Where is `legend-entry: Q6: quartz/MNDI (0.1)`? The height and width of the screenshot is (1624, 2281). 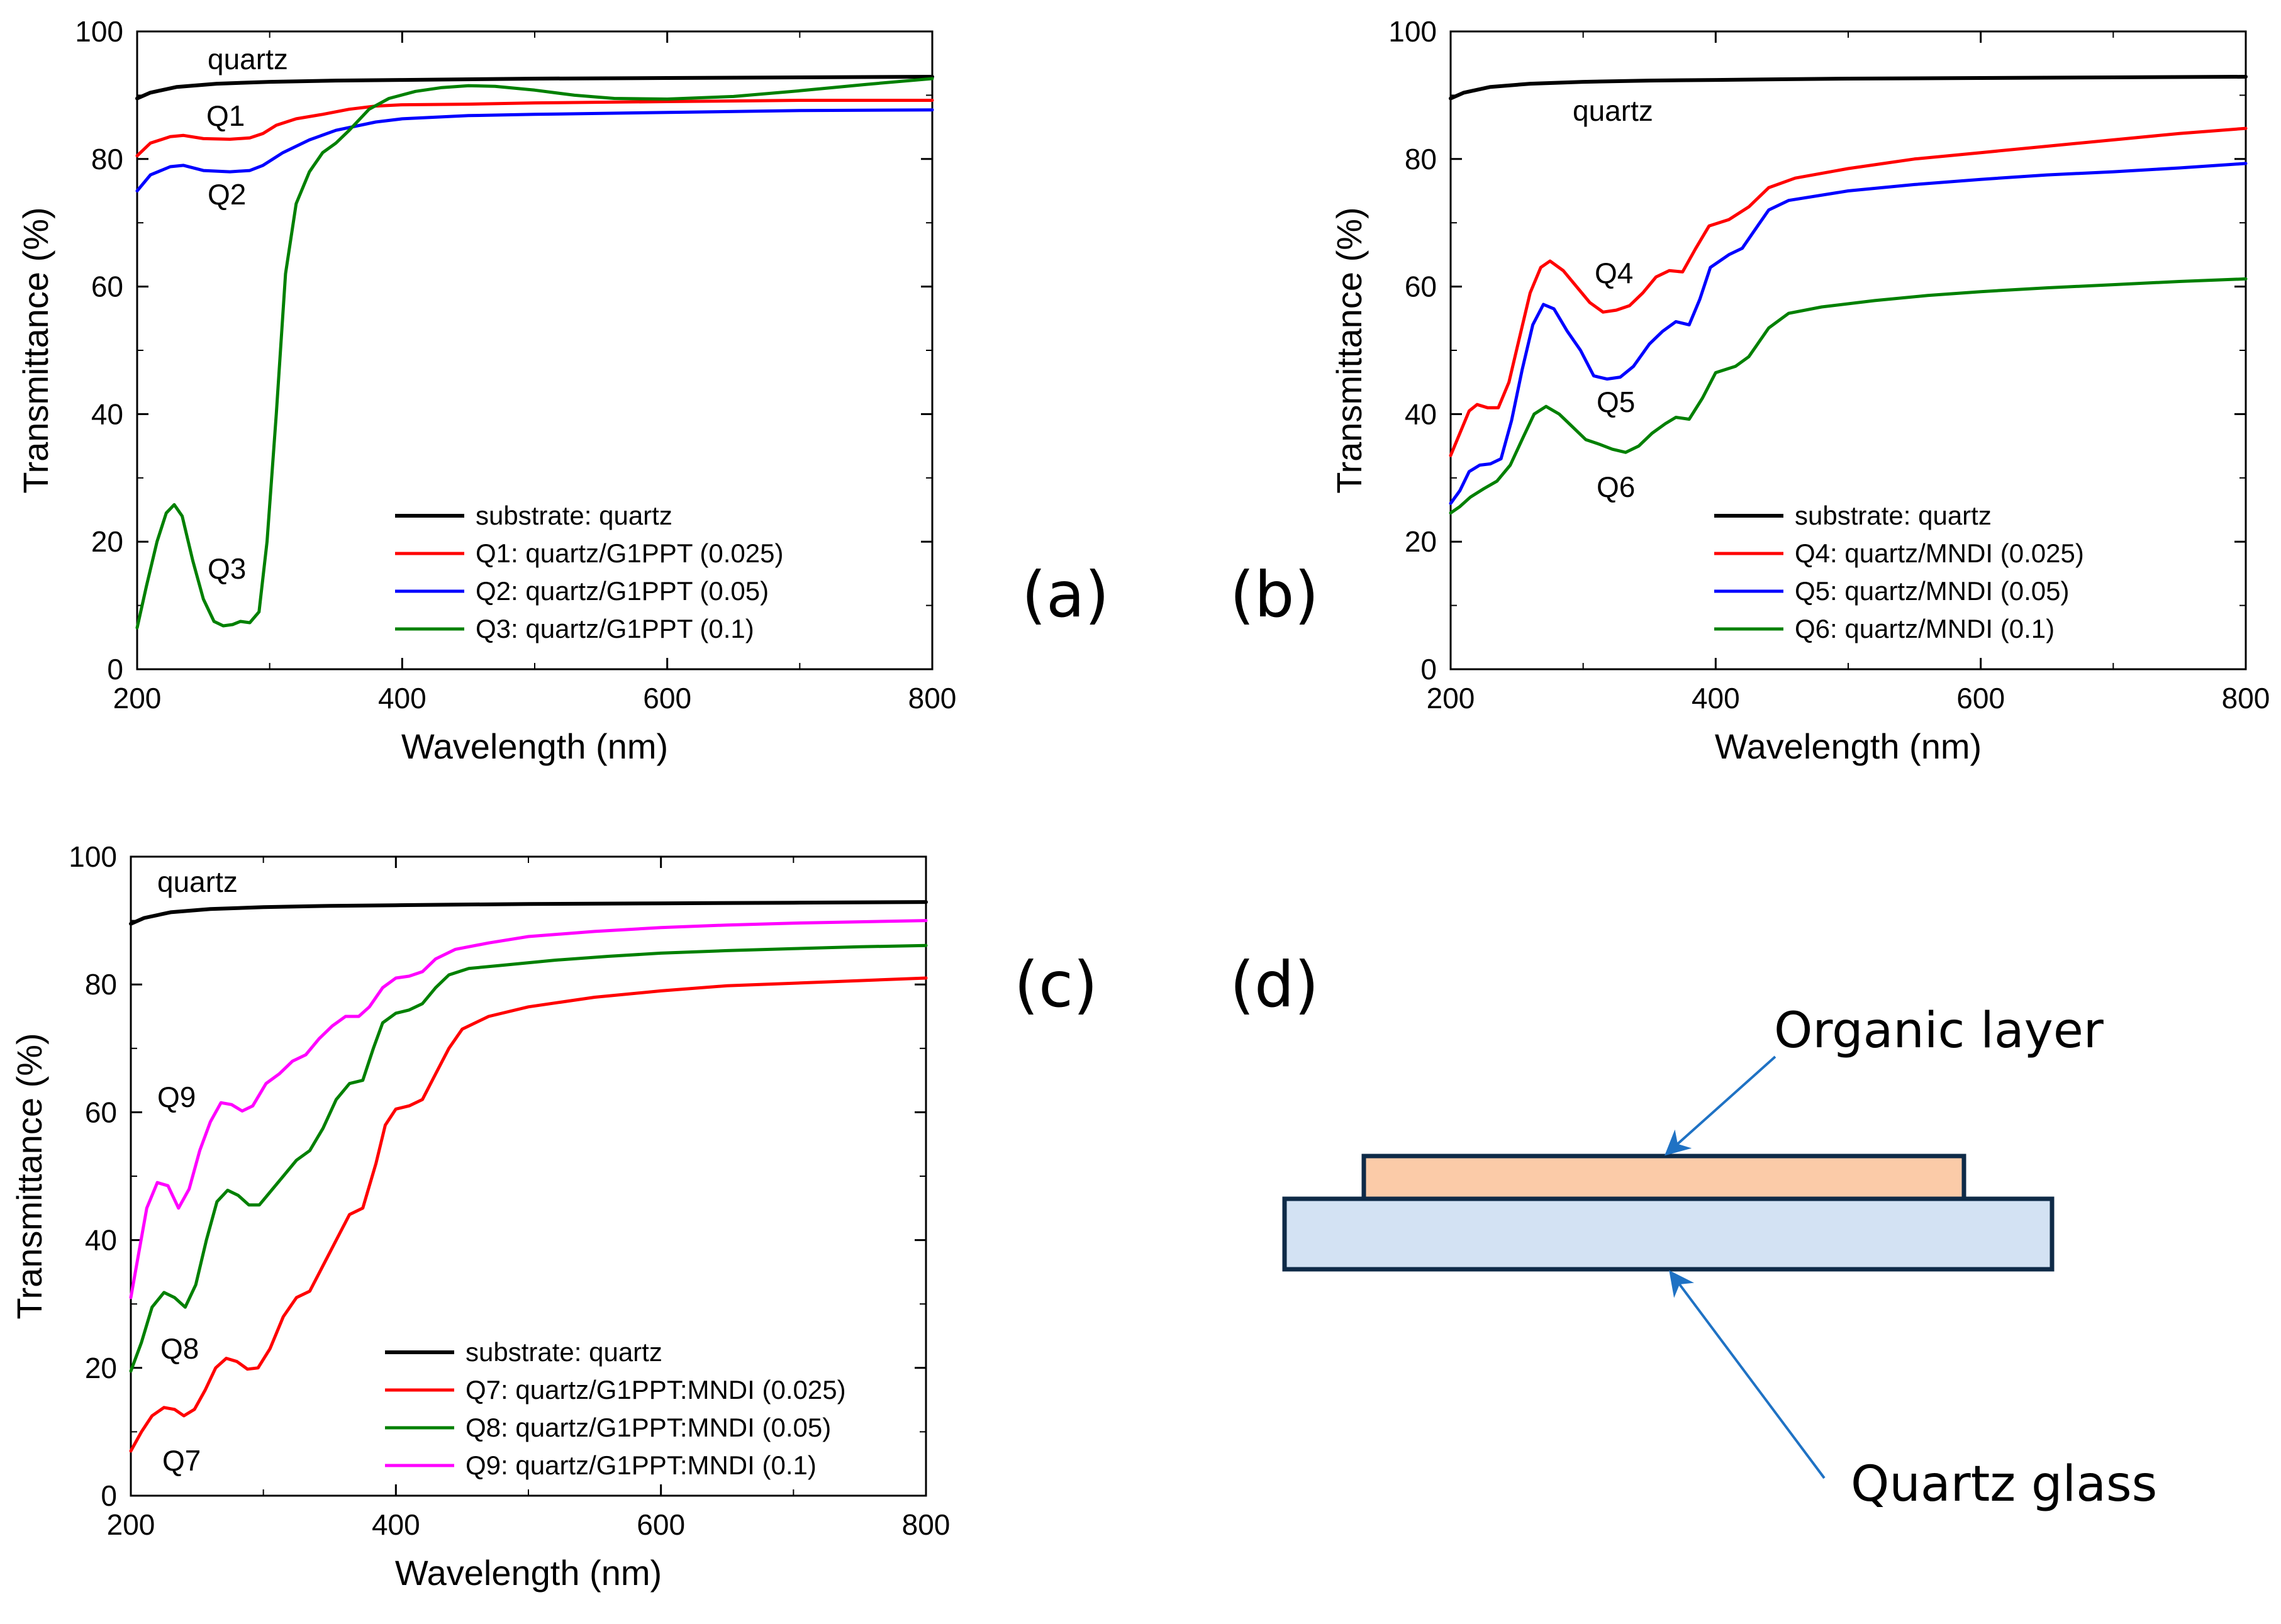
legend-entry: Q6: quartz/MNDI (0.1) is located at coordinates (1925, 628).